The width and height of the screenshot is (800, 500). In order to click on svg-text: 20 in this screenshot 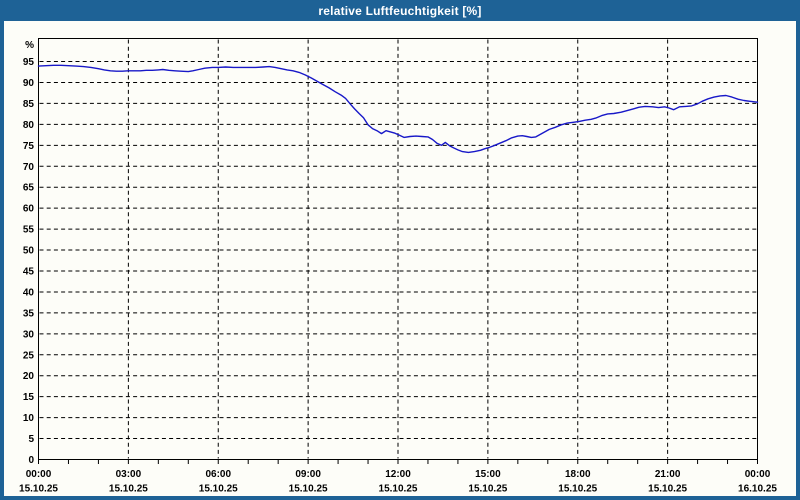, I will do `click(29, 376)`.